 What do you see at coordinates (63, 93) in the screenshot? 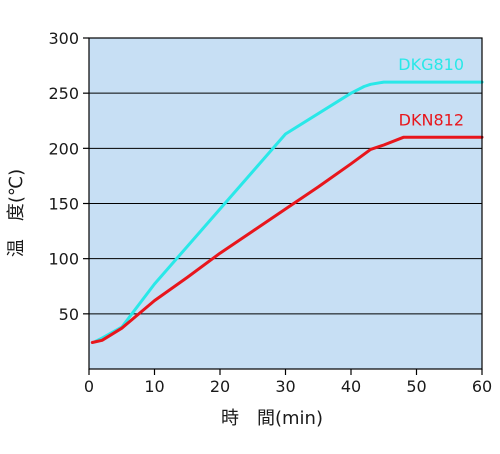
I see `y-tick-label: 250` at bounding box center [63, 93].